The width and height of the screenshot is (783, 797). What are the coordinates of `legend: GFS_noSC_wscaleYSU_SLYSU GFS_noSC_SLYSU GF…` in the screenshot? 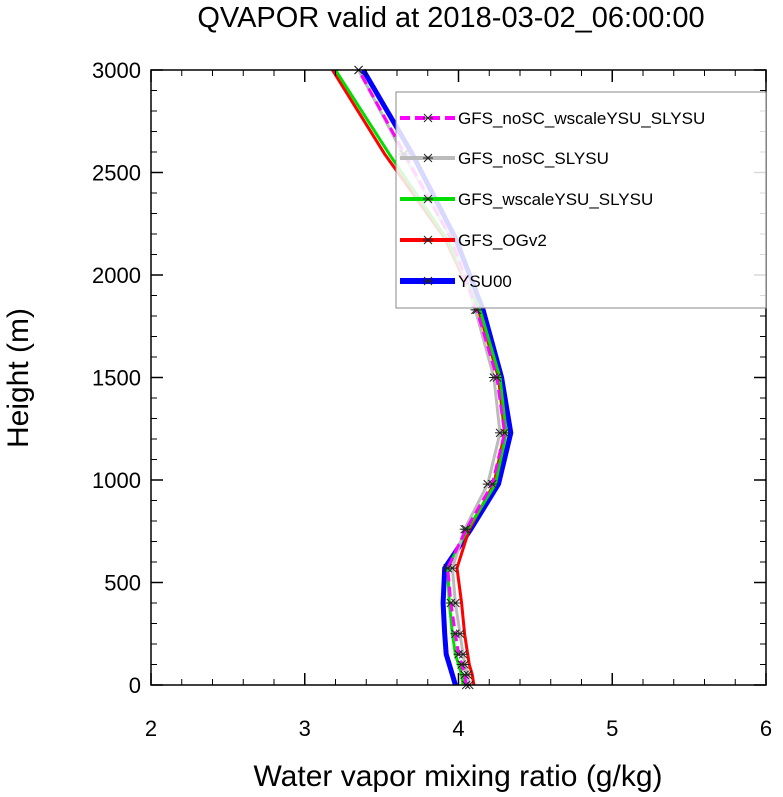 It's located at (581, 200).